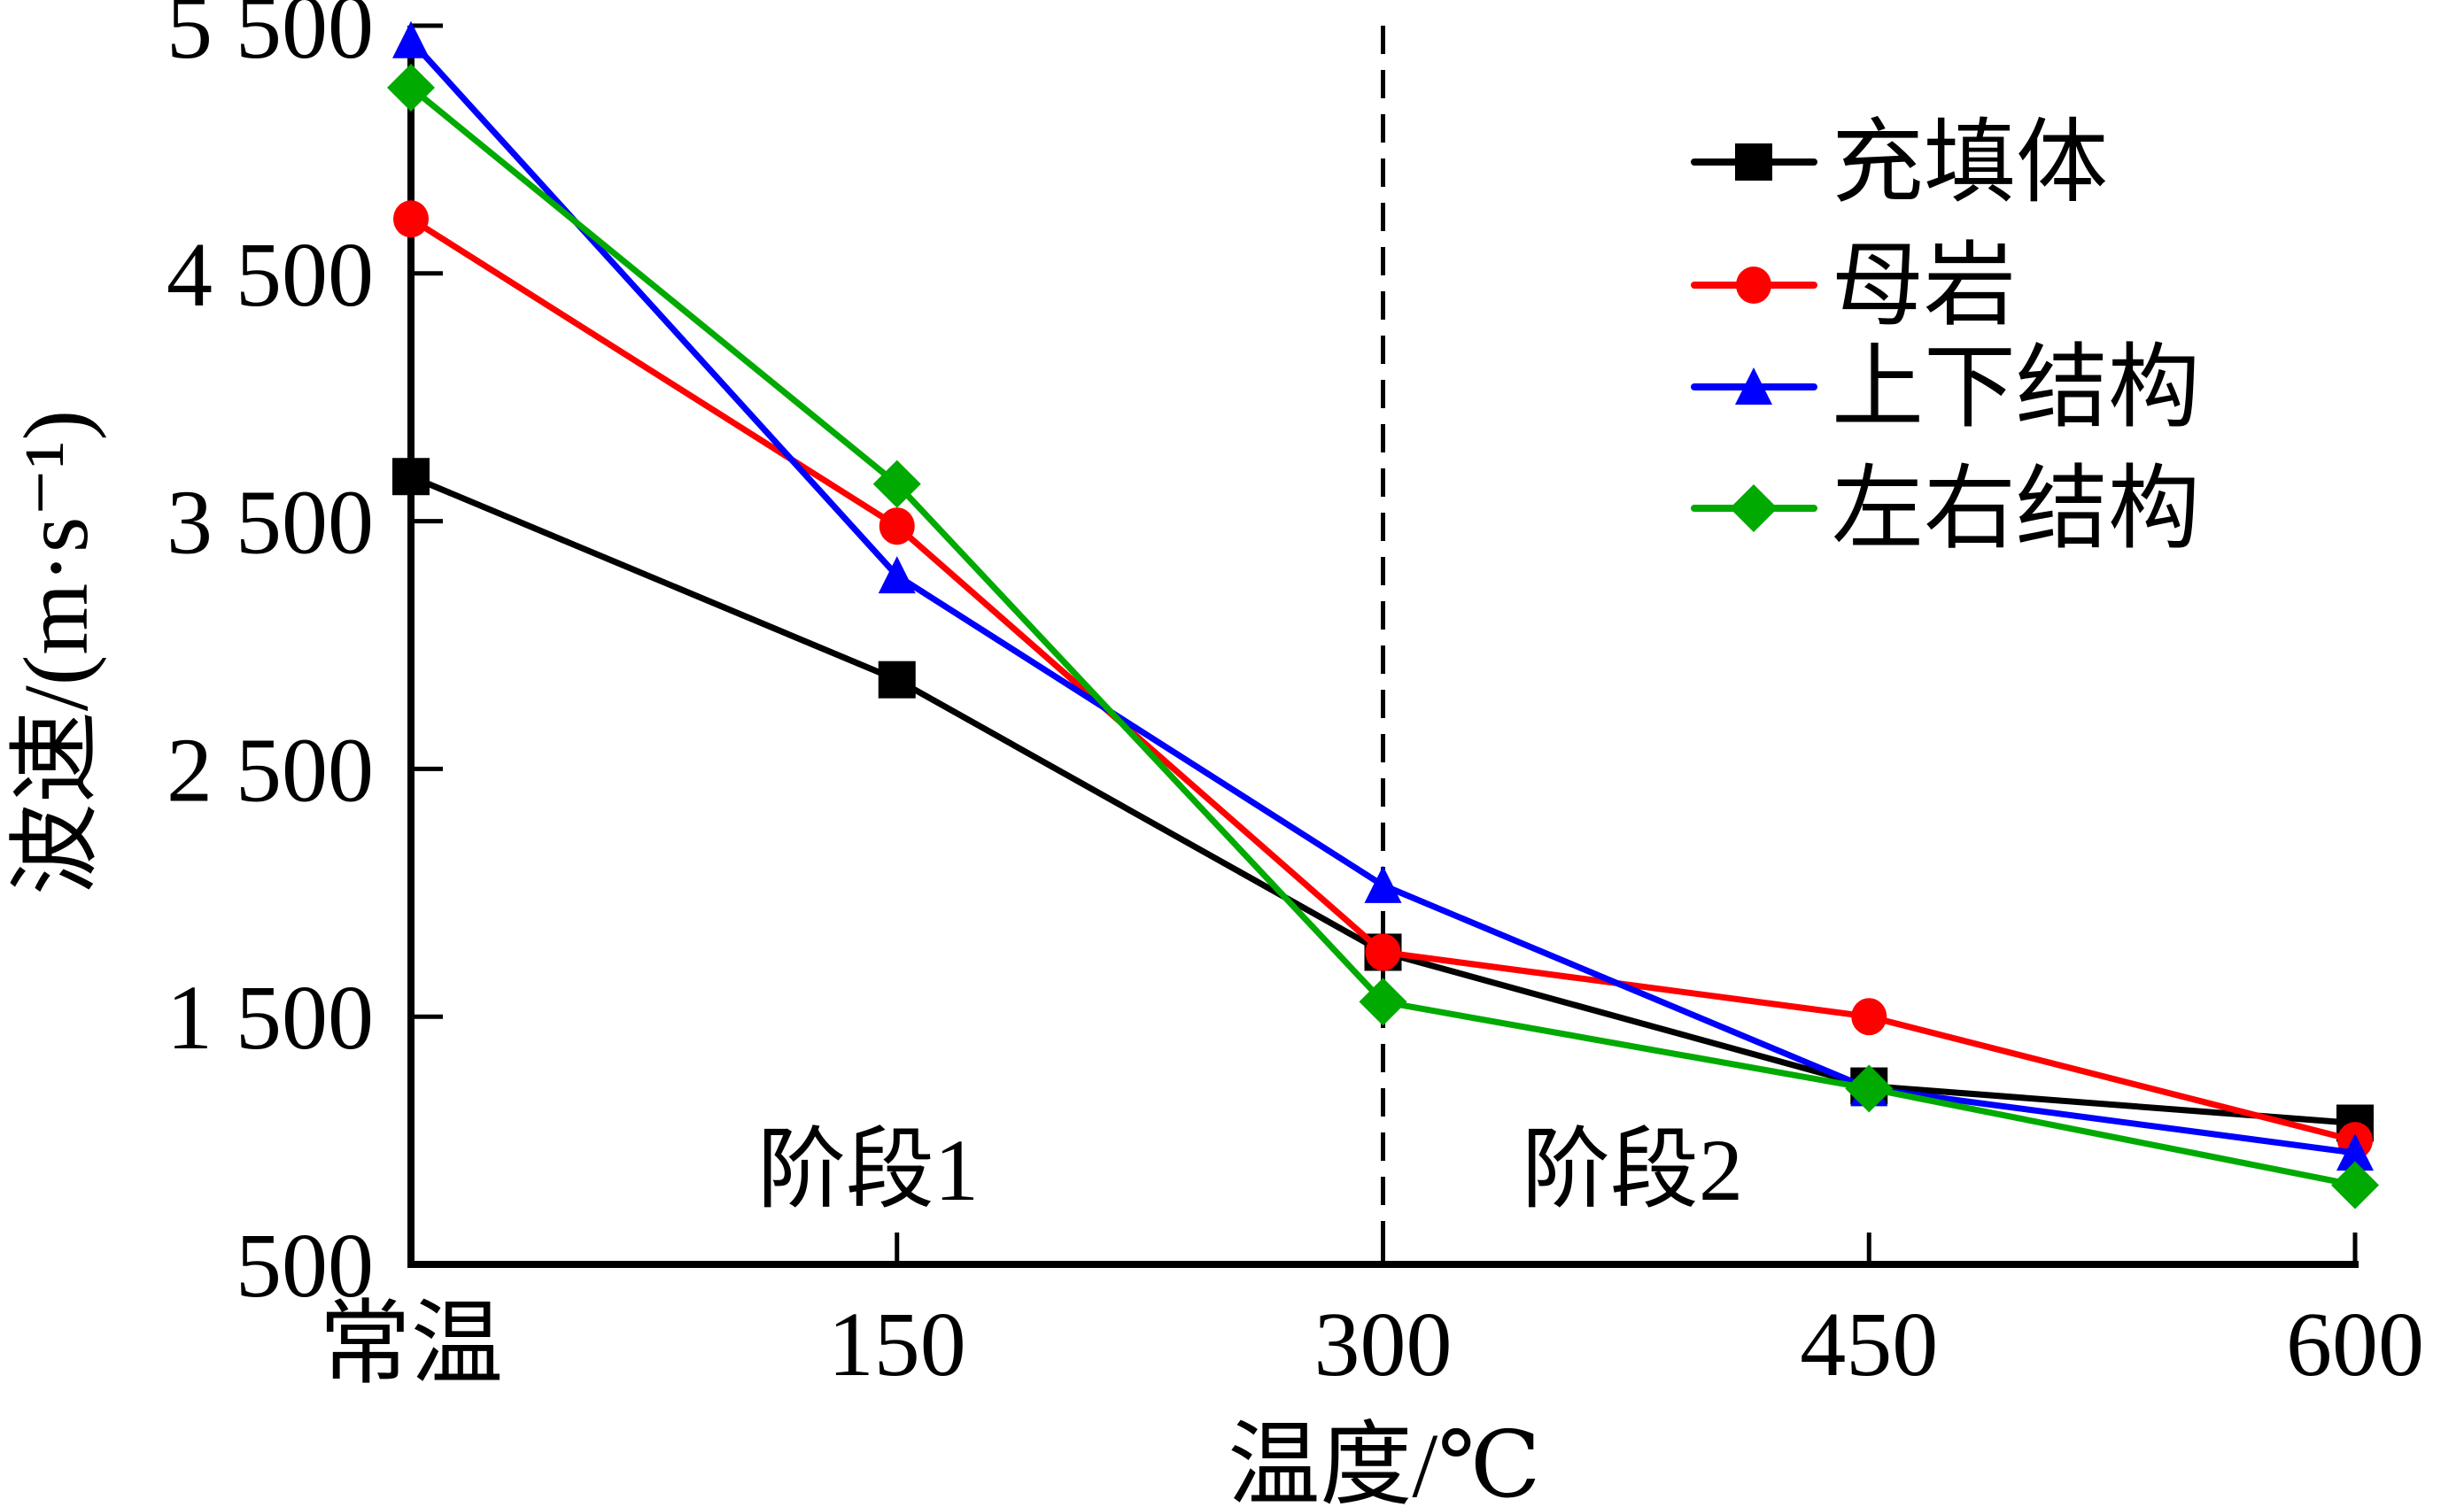 This screenshot has height=1507, width=2464. I want to click on y-tick-label: 3 500, so click(270, 523).